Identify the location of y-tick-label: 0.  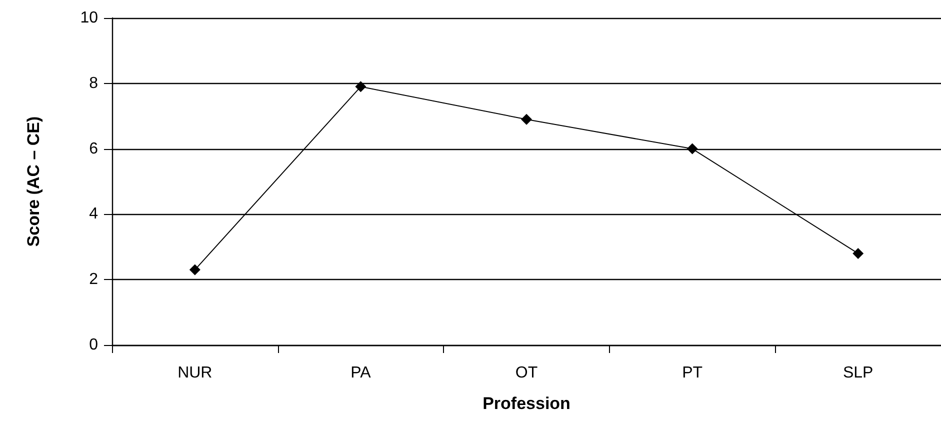
(93, 345).